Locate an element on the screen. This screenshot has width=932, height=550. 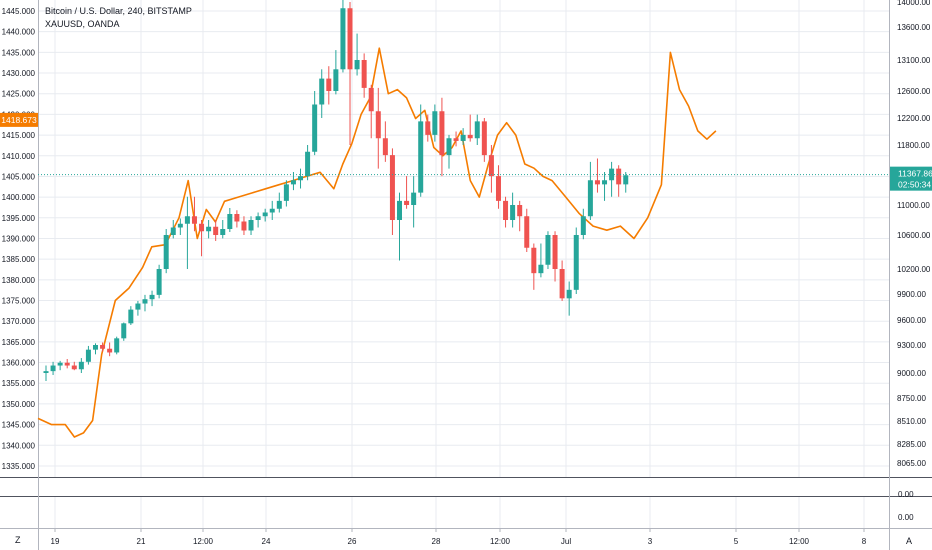
left-tick-label: 1435.000 is located at coordinates (19, 52).